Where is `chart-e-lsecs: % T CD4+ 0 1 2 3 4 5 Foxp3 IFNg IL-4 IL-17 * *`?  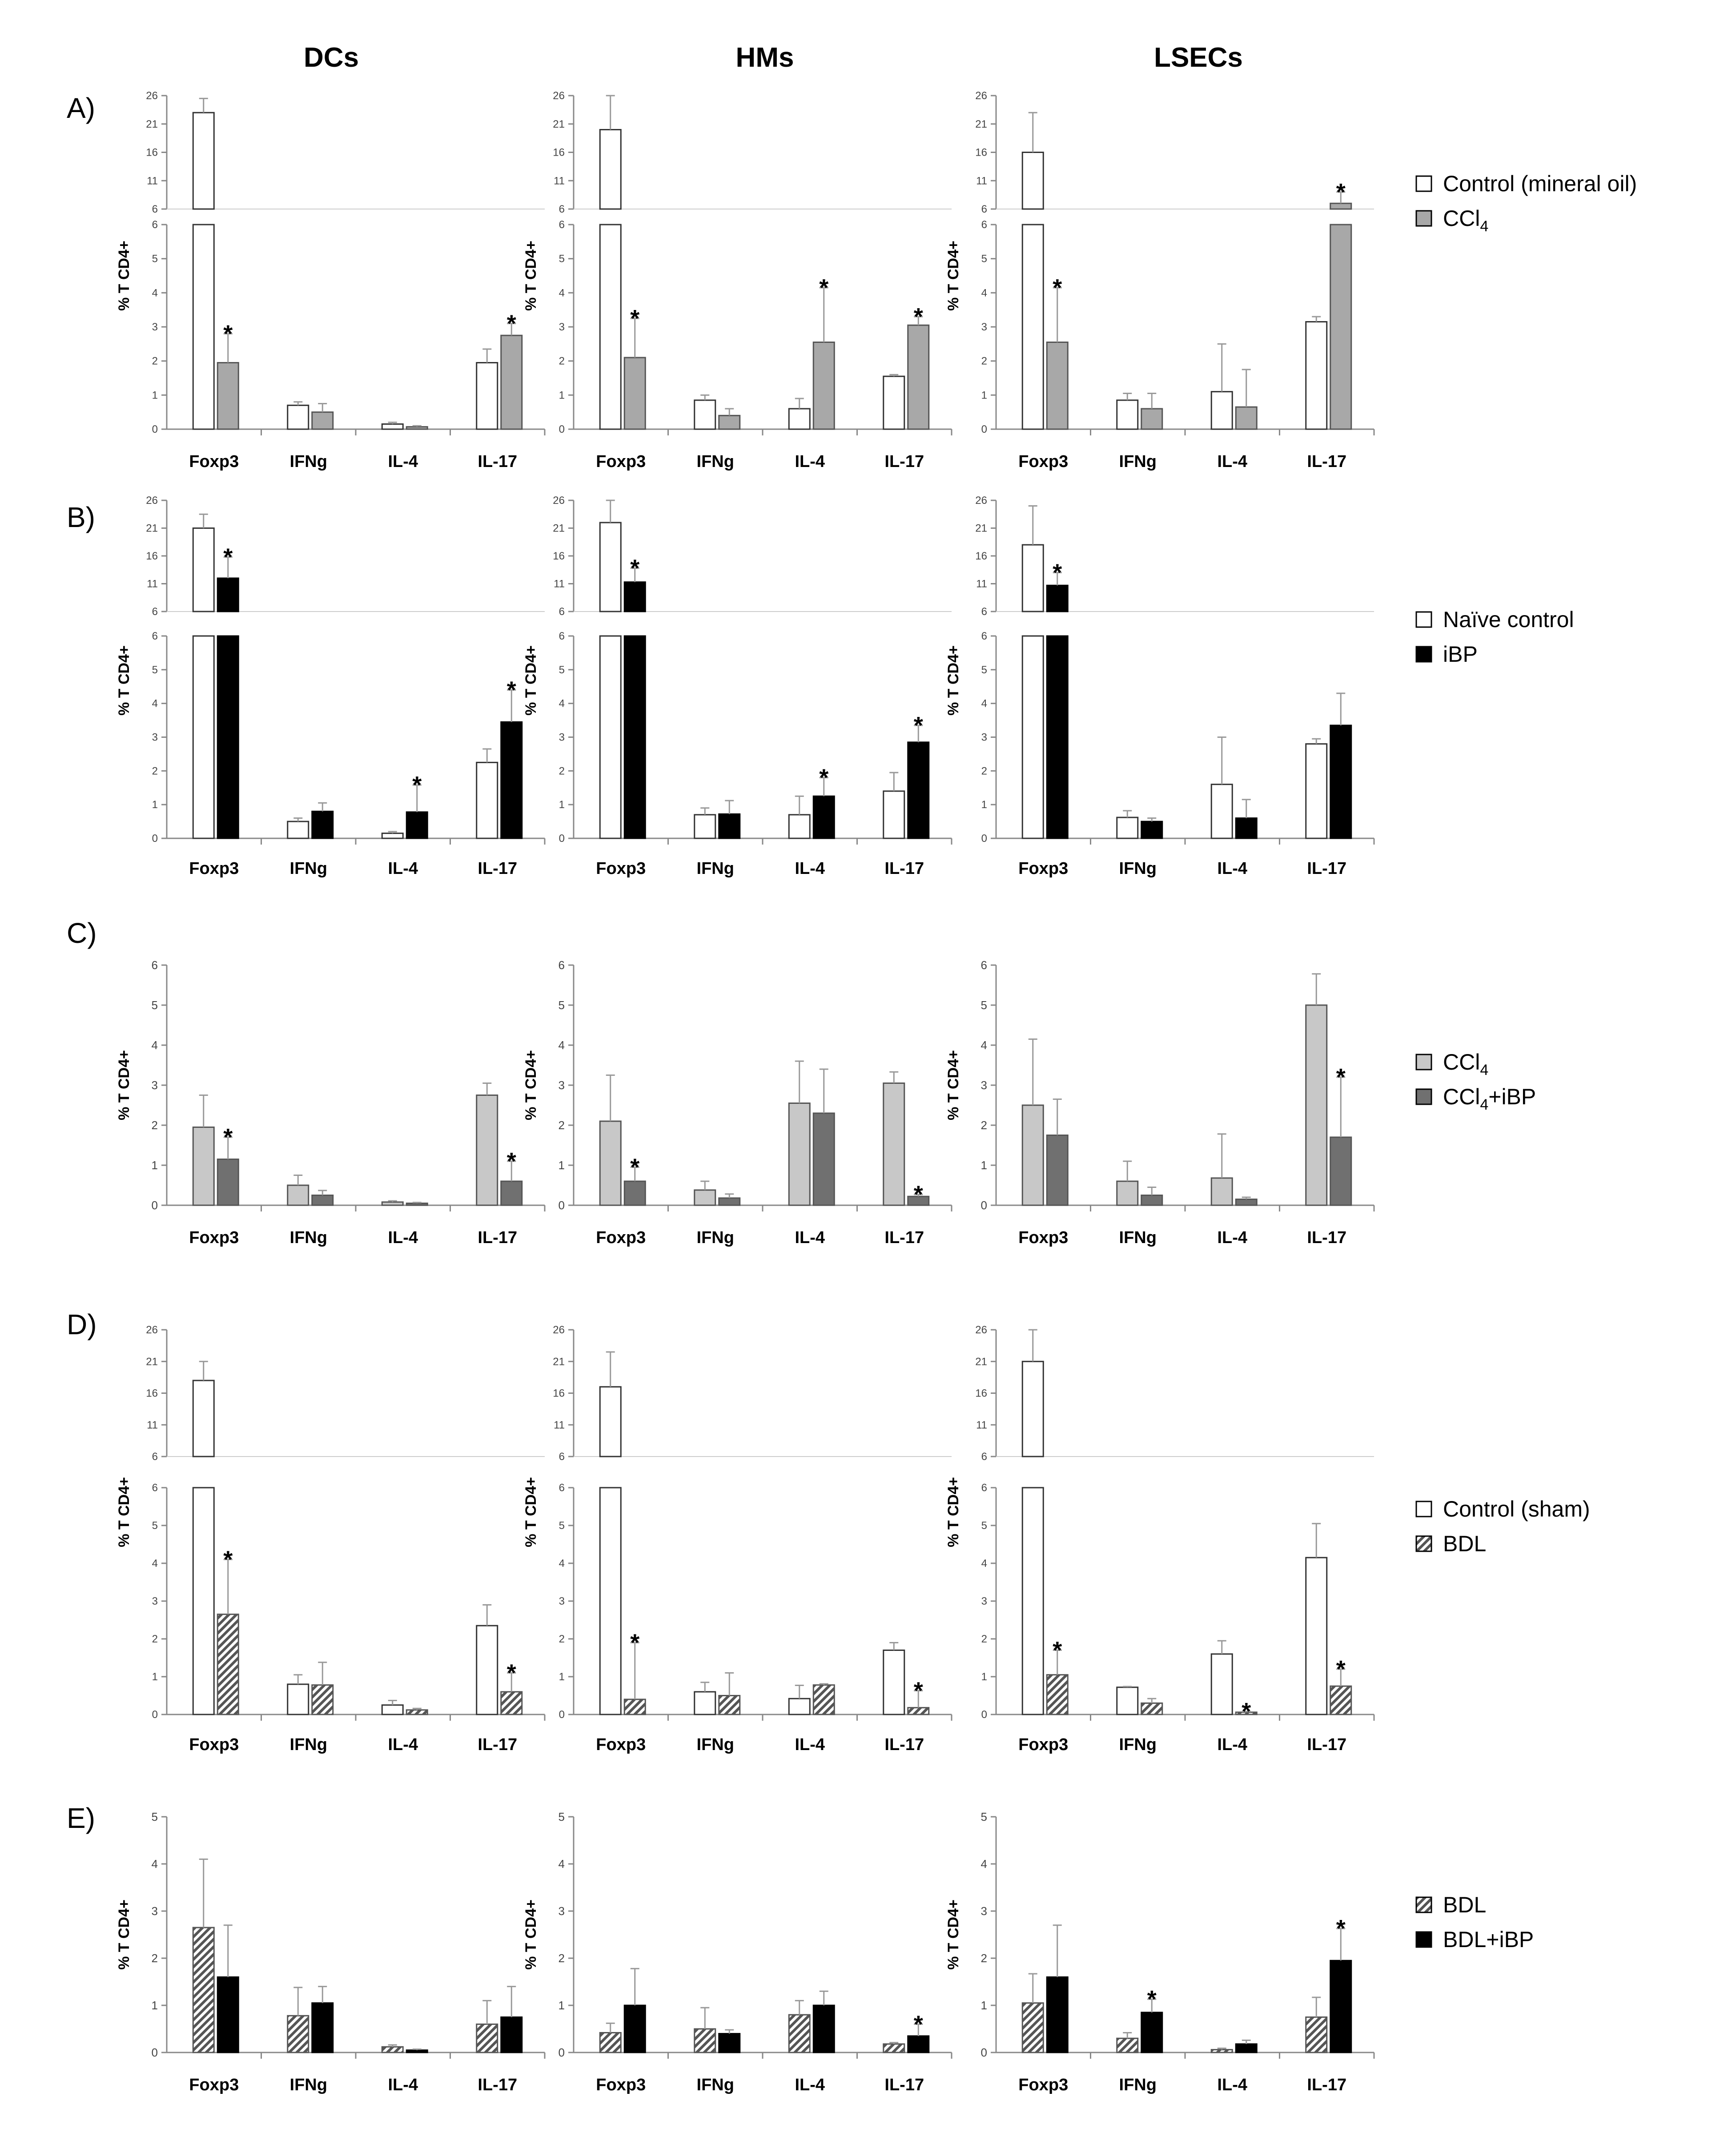
chart-e-lsecs: % T CD4+ 0 1 2 3 4 5 Foxp3 IFNg IL-4 IL-17 * * is located at coordinates (1160, 1952).